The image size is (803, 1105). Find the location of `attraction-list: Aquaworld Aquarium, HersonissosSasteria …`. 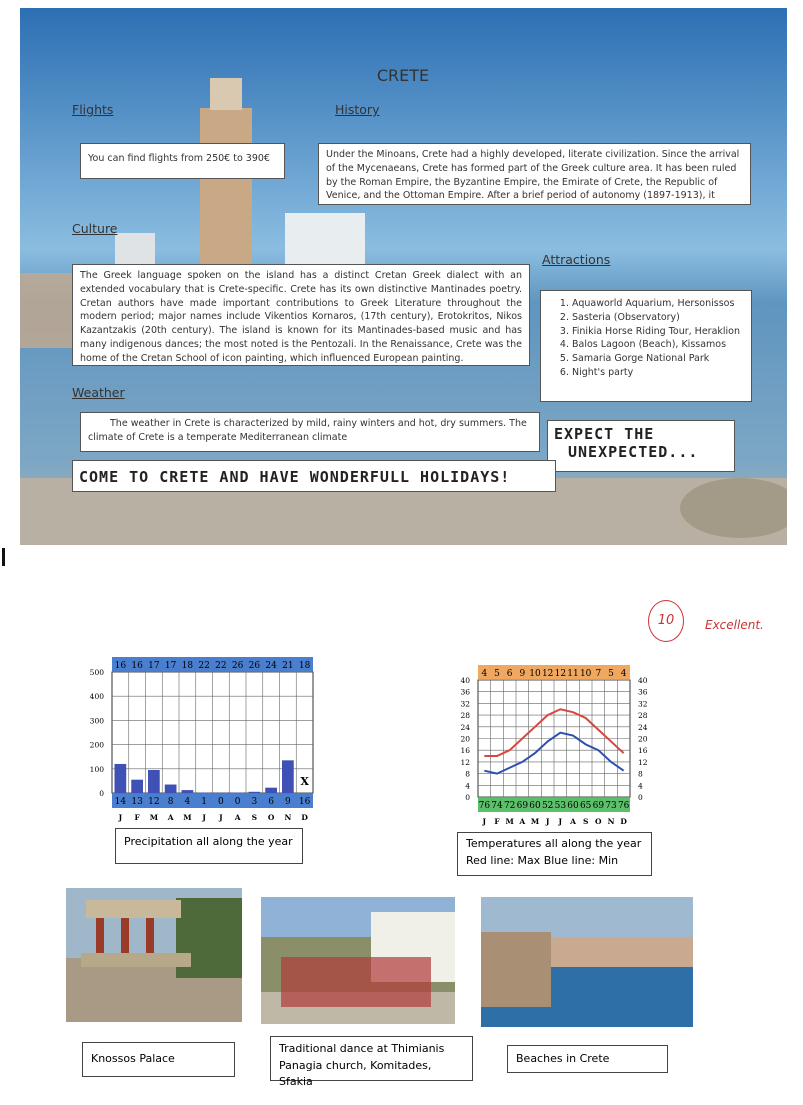

attraction-list: Aquaworld Aquarium, HersonissosSasteria … is located at coordinates (646, 338).